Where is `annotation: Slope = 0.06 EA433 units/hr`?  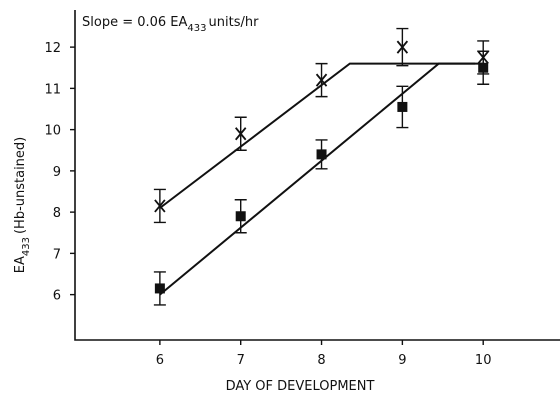 annotation: Slope = 0.06 EA433 units/hr is located at coordinates (170, 24).